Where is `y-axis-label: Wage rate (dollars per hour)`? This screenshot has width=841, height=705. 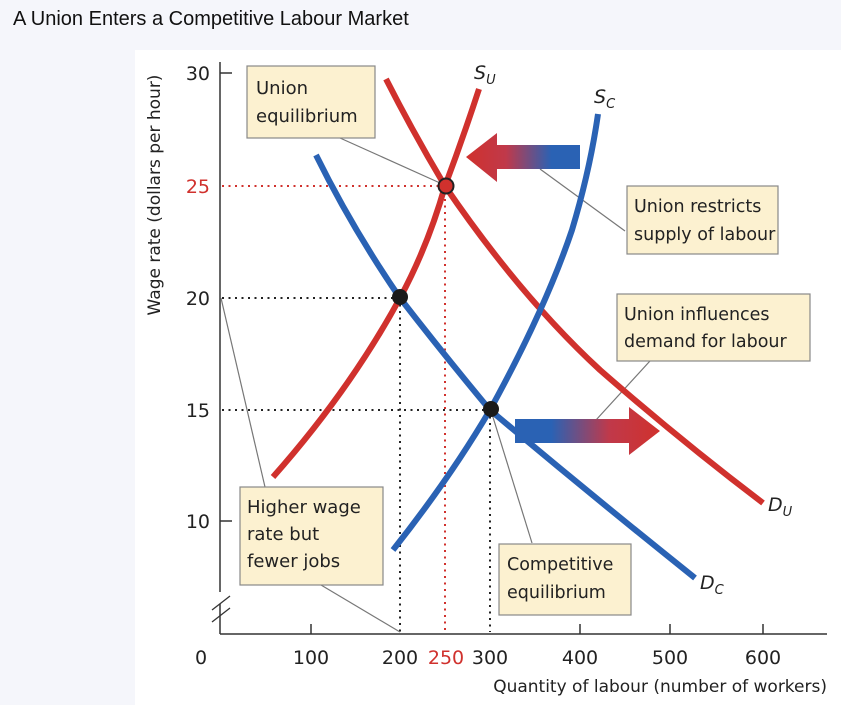 y-axis-label: Wage rate (dollars per hour) is located at coordinates (155, 195).